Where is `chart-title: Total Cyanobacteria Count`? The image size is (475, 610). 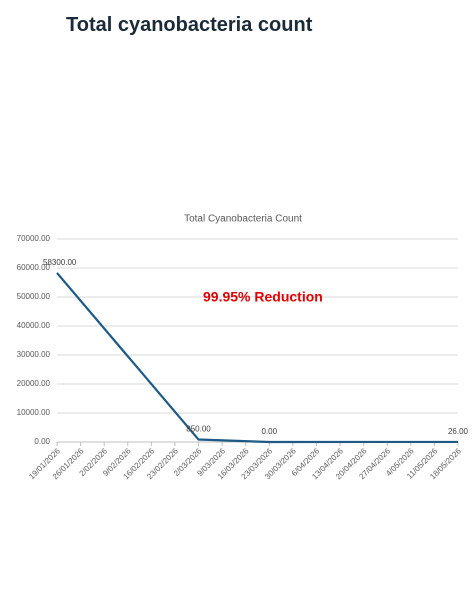 chart-title: Total Cyanobacteria Count is located at coordinates (243, 219).